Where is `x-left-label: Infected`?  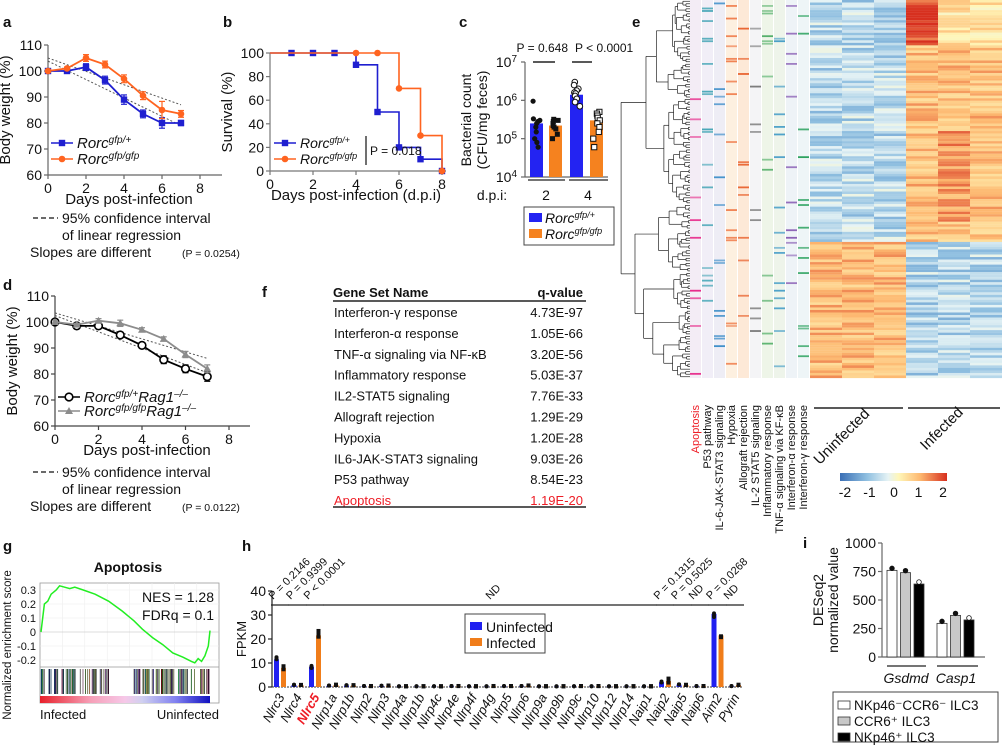
x-left-label: Infected is located at coordinates (63, 714).